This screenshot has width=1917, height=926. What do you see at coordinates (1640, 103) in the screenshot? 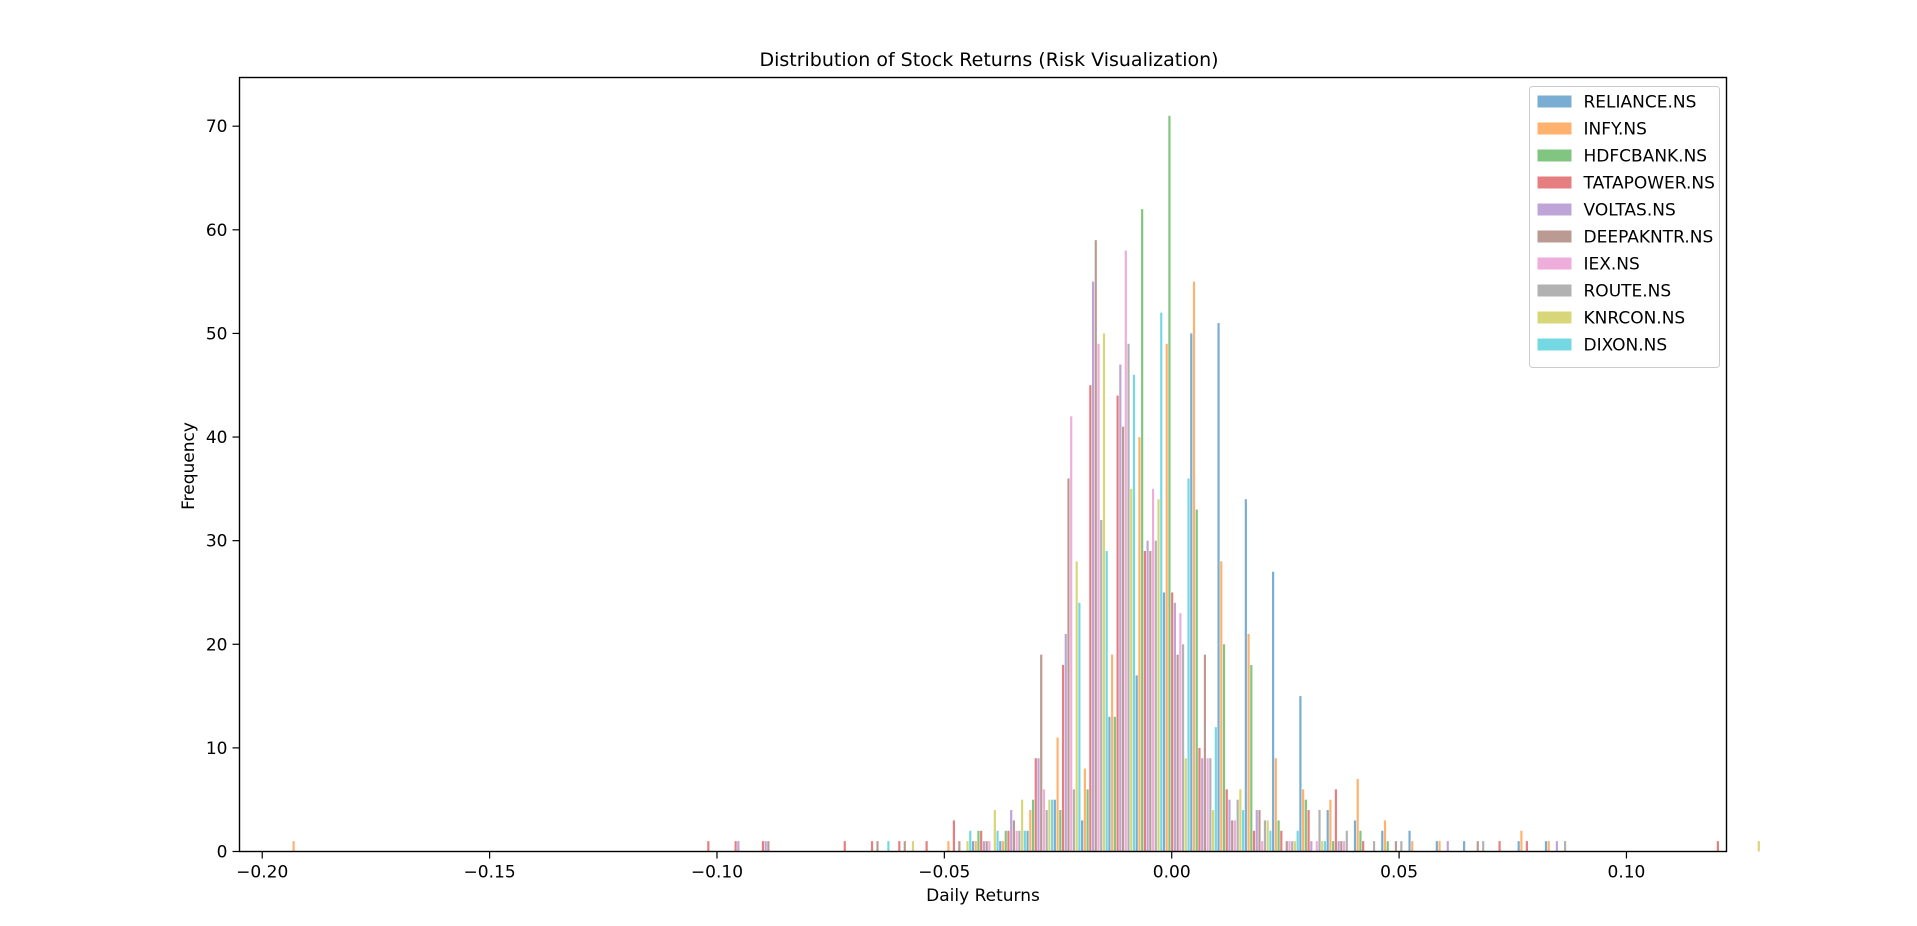
I see `legend-label-reliance-ns: RELIANCE.NS` at bounding box center [1640, 103].